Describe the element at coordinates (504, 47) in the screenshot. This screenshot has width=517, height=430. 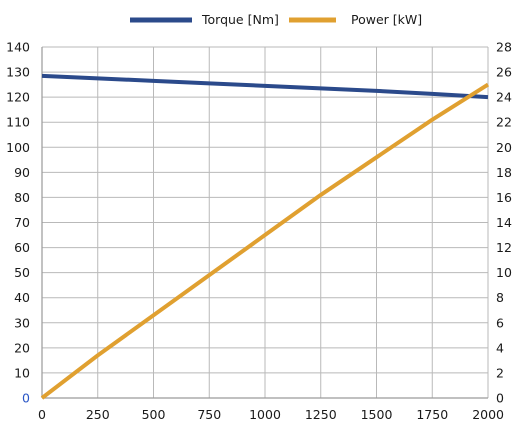
I see `y-right-tick-label: 28` at that location.